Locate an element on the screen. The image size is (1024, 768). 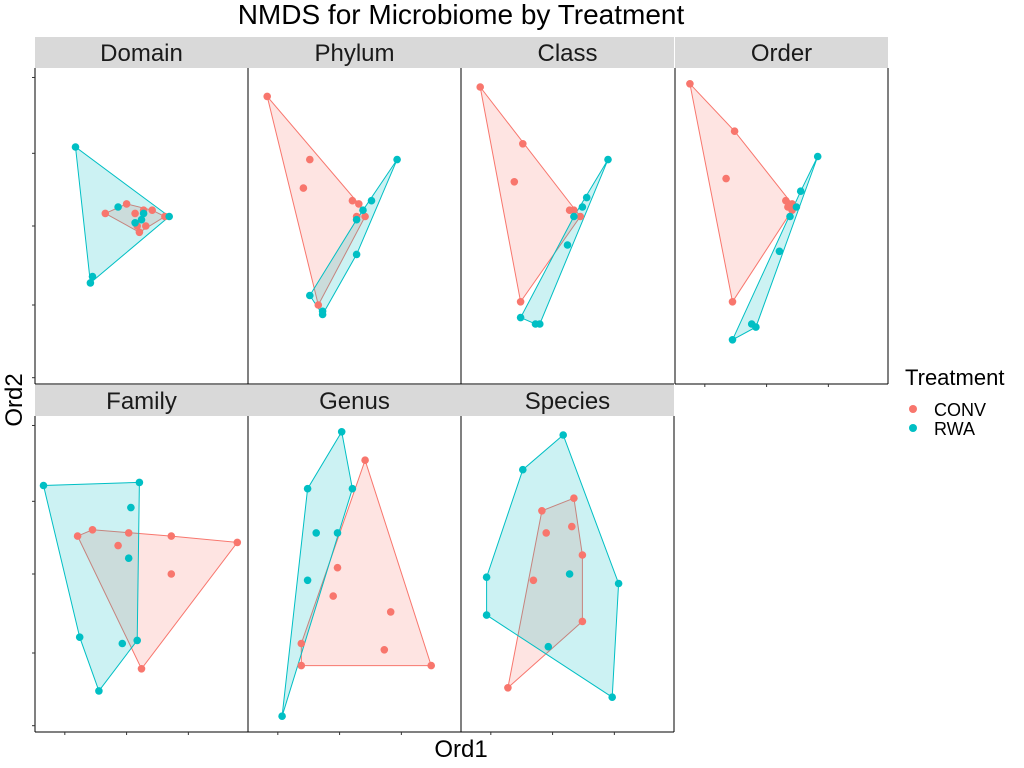
strip-label-order: Order is located at coordinates (781, 53).